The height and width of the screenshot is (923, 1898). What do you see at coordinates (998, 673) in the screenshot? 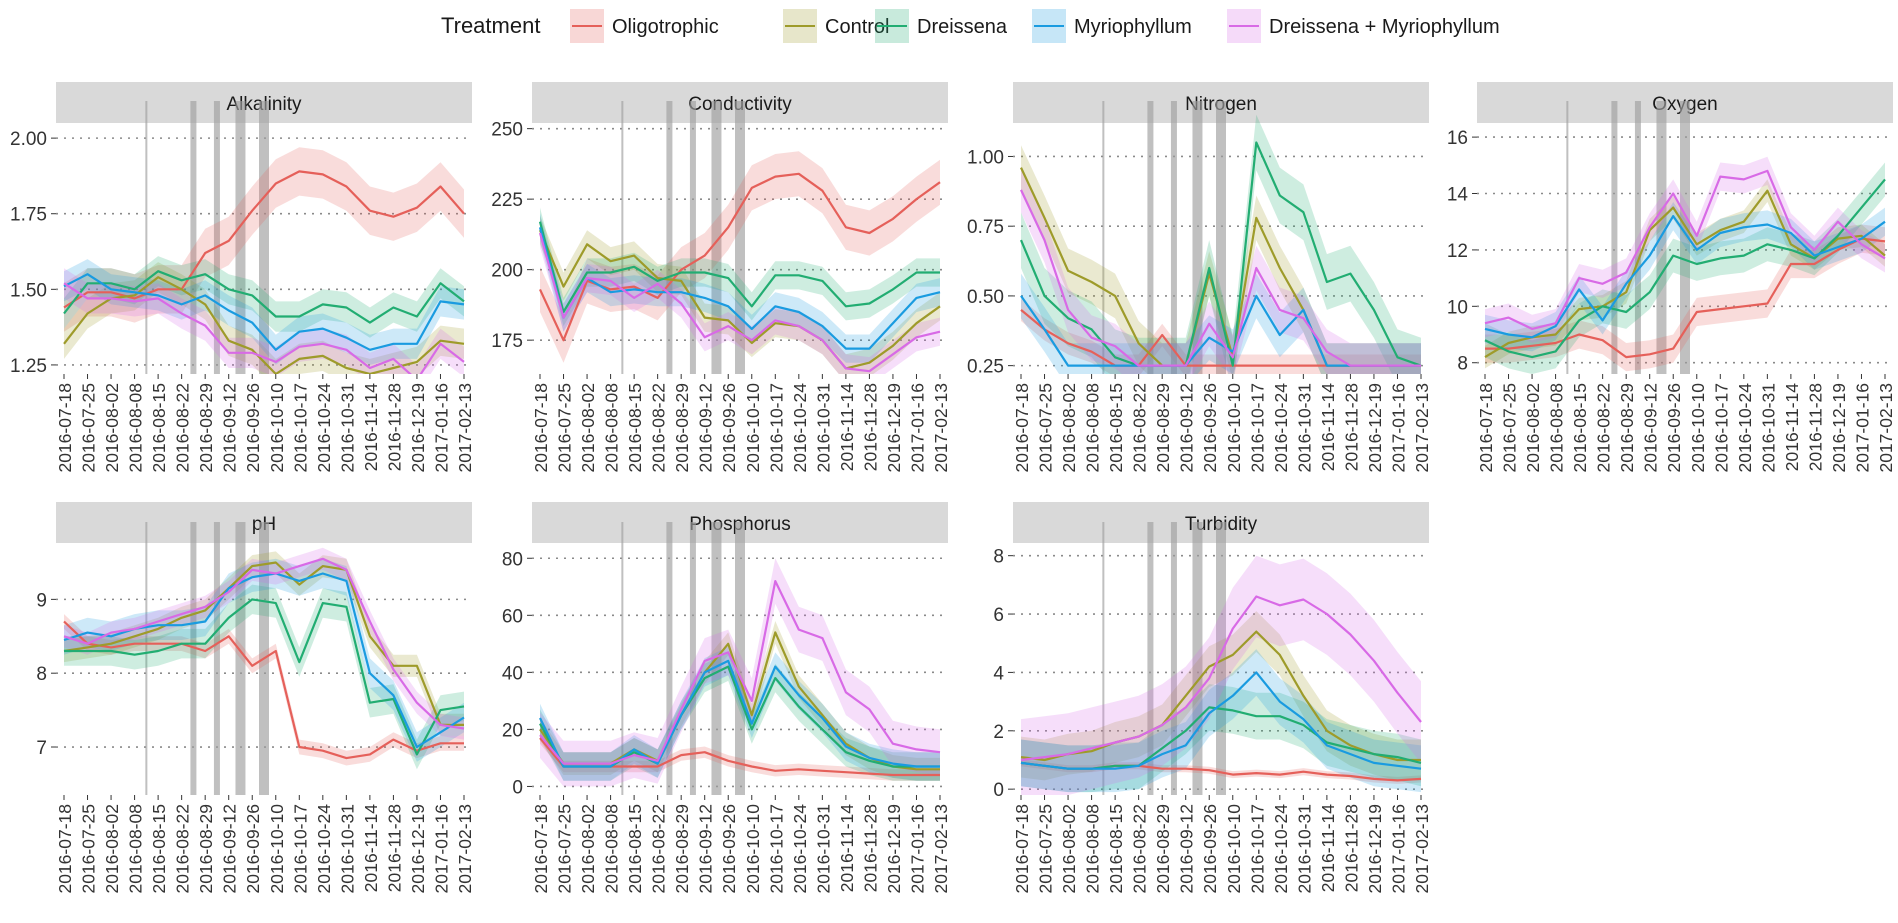
I see `y-tick-label: 4` at bounding box center [998, 673].